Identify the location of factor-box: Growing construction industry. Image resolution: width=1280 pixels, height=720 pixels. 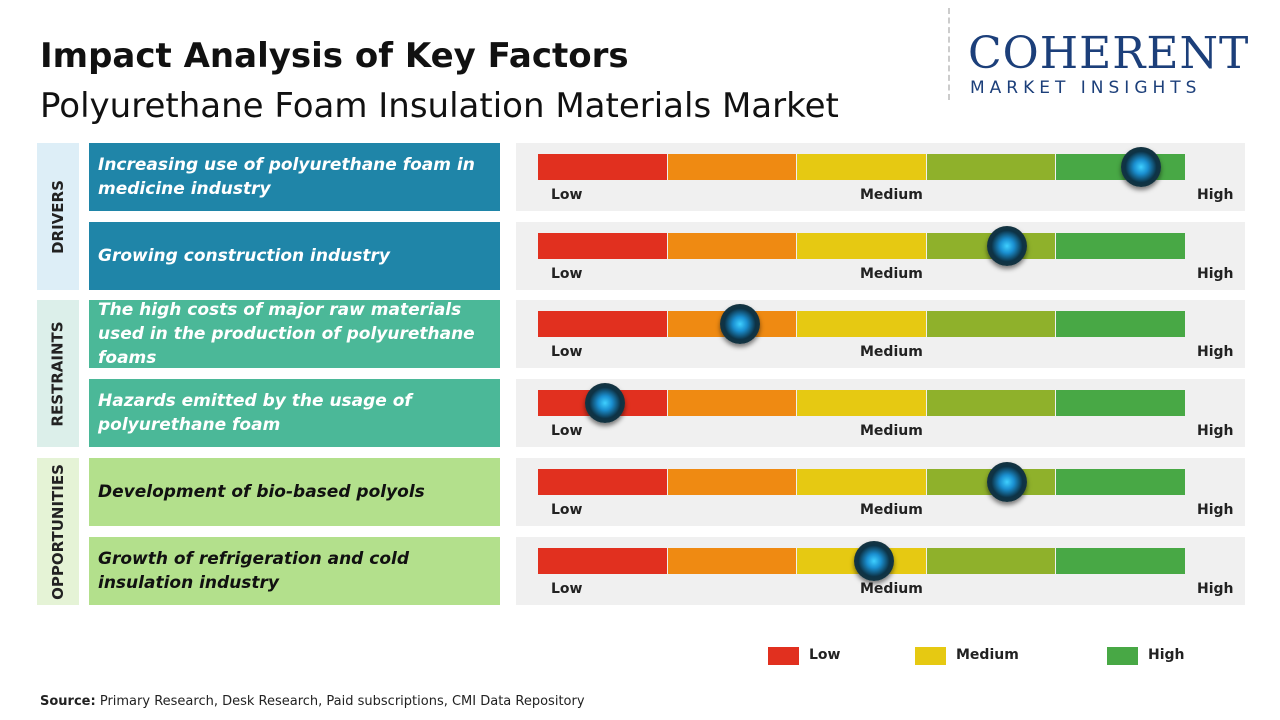
(294, 256).